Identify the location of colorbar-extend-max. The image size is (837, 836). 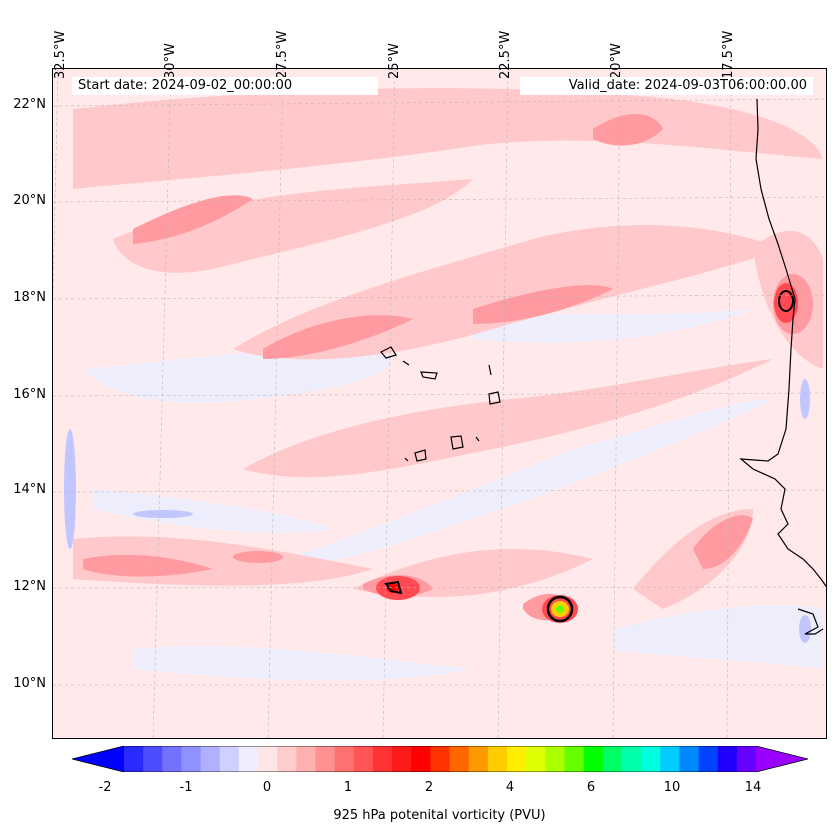
(782, 759).